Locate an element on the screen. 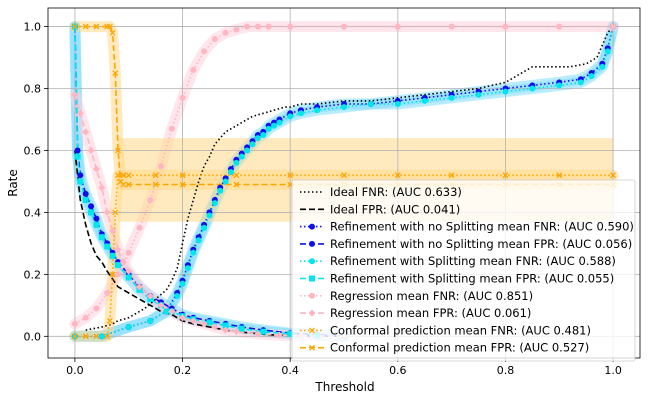 The height and width of the screenshot is (402, 648). conformal-prediction-mean-fnr-legend-marker is located at coordinates (312, 330).